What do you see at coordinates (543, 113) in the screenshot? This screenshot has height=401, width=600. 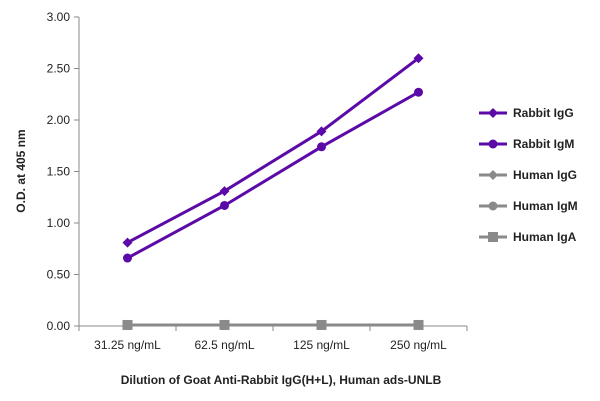 I see `legend-label: Rabbit IgG` at bounding box center [543, 113].